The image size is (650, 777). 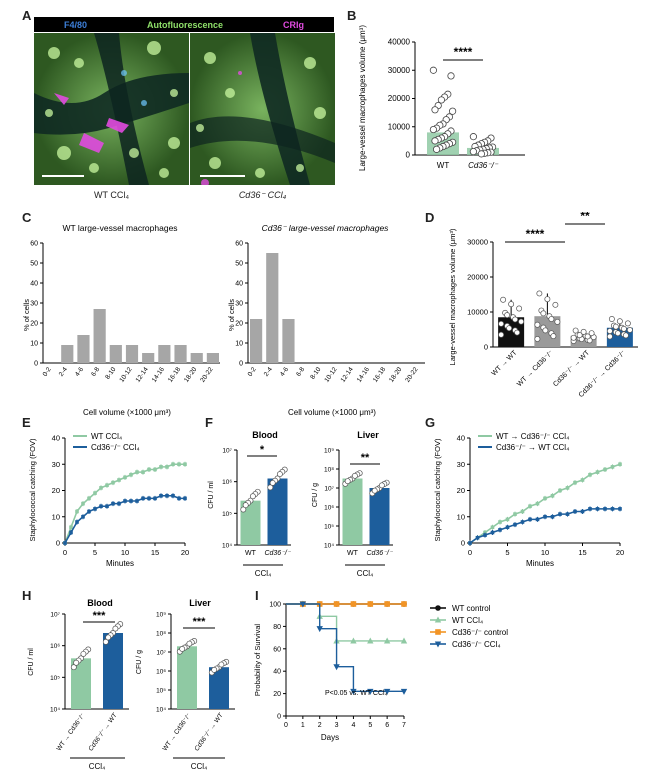 What do you see at coordinates (583, 341) in the screenshot?
I see `chart-d-bar` at bounding box center [583, 341].